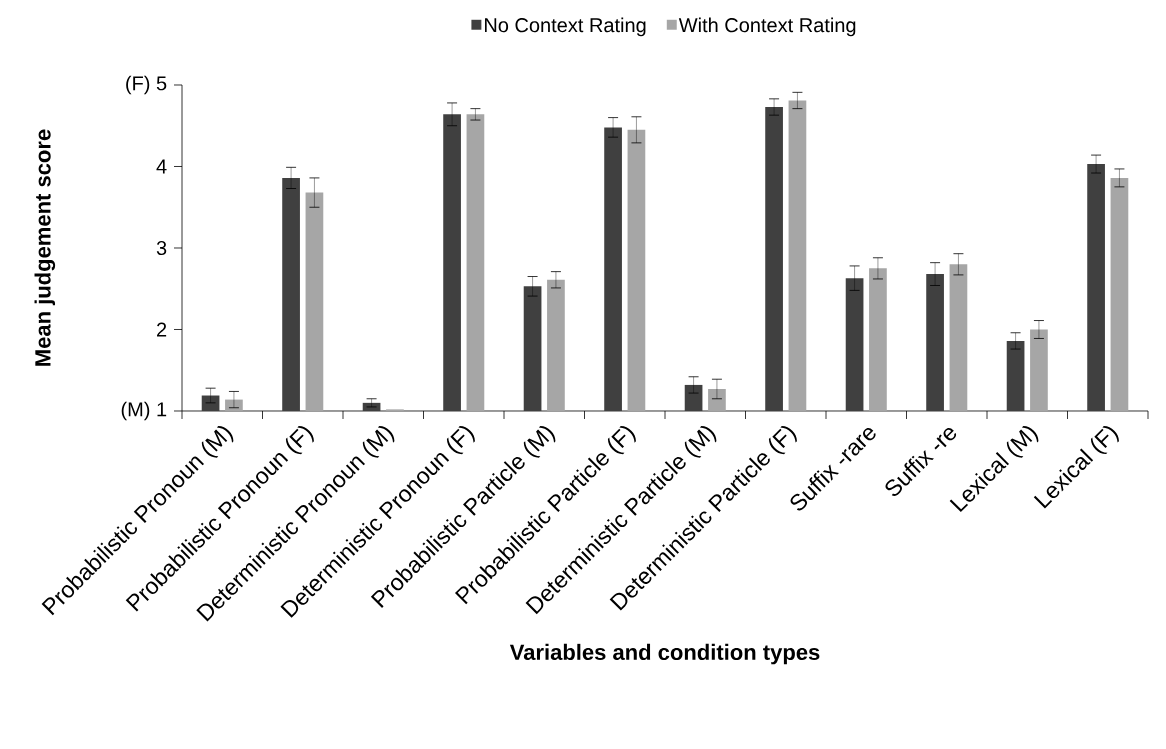  What do you see at coordinates (162, 329) in the screenshot?
I see `y-tick-label: 2` at bounding box center [162, 329].